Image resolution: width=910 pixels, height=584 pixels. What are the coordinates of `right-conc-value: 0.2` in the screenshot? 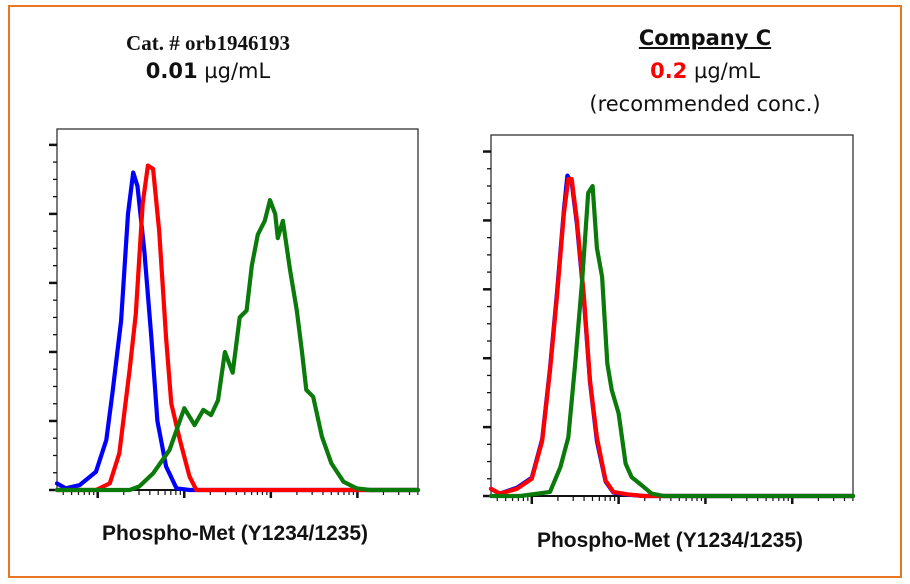 It's located at (669, 71).